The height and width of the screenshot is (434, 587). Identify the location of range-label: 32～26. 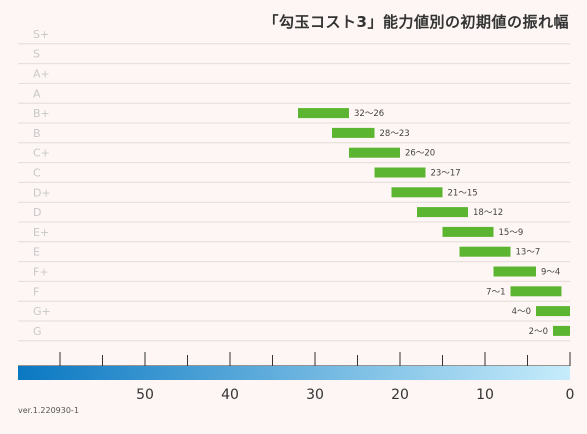
(369, 114).